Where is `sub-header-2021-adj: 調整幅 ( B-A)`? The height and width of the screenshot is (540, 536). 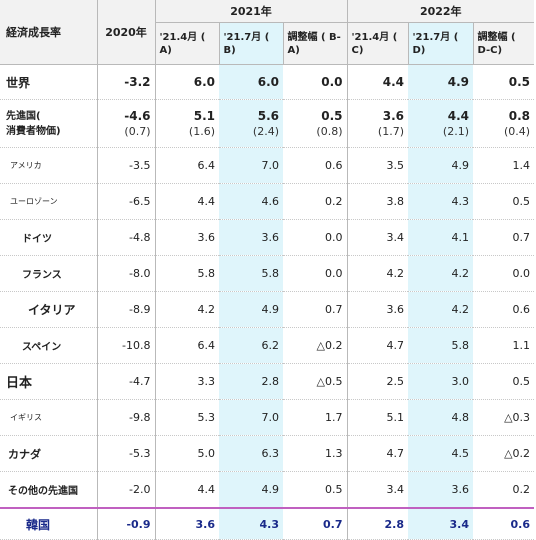 sub-header-2021-adj: 調整幅 ( B-A) is located at coordinates (315, 43).